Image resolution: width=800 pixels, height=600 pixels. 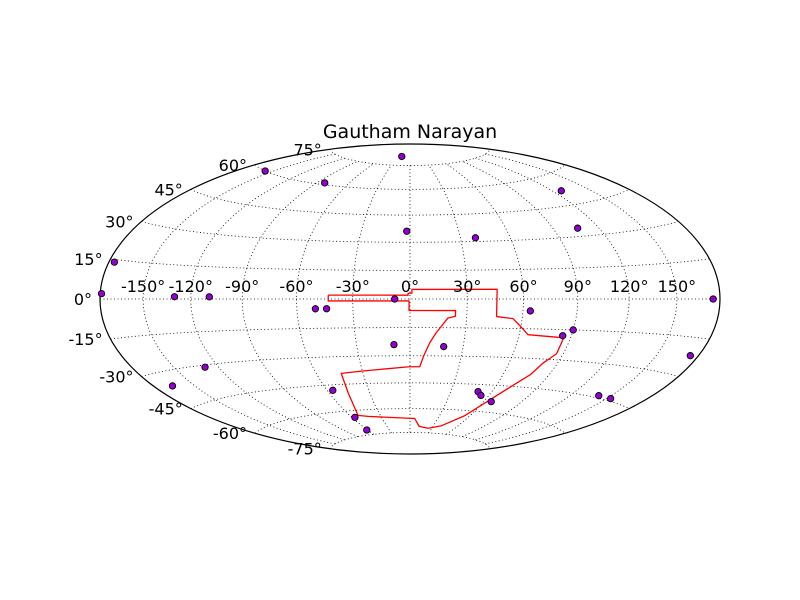 I want to click on lon-tick-label: -30°, so click(x=353, y=286).